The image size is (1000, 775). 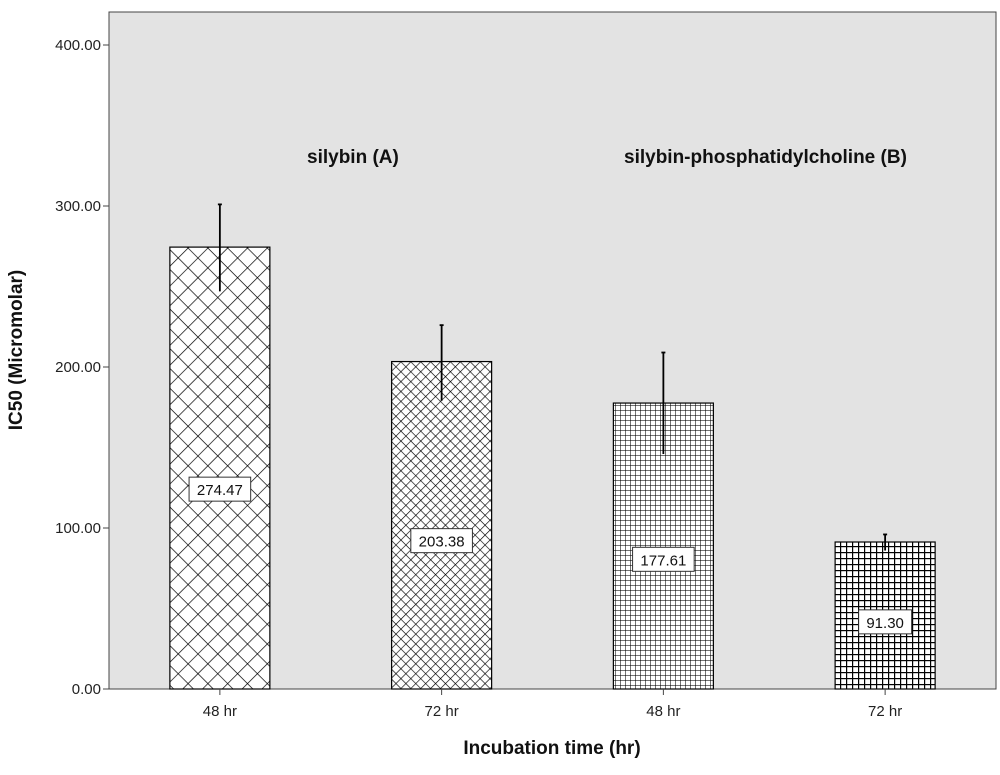 I want to click on y-tick-label: 100.00, so click(x=78, y=528).